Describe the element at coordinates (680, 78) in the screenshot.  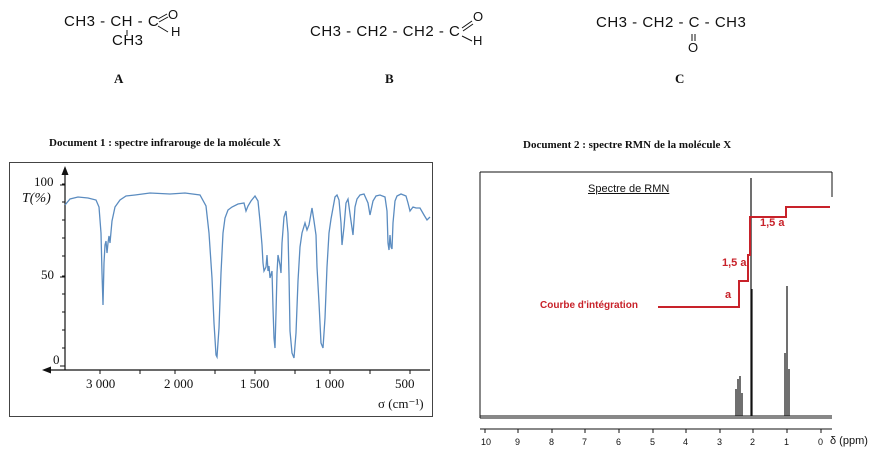
I see `molecule-c-label: C` at that location.